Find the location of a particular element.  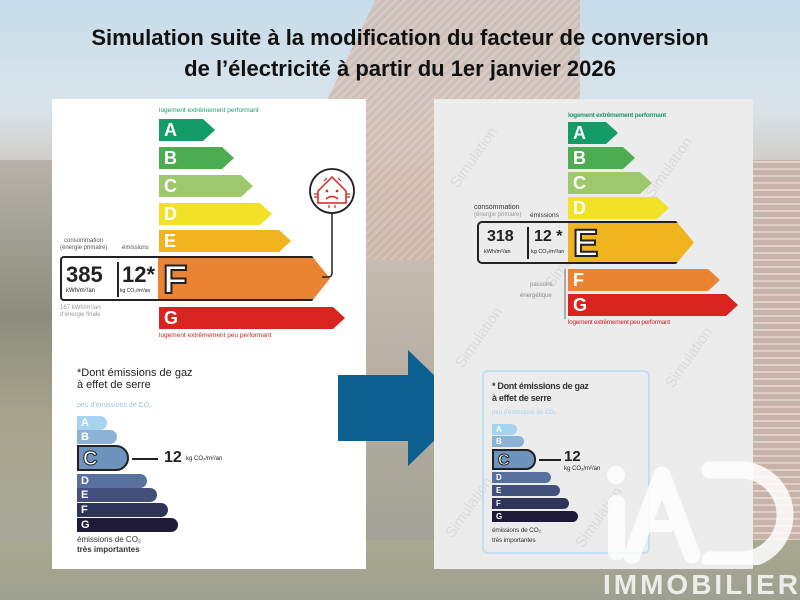

ges-footnote: *Dont émissions de gaz à effet de serre is located at coordinates (135, 379).